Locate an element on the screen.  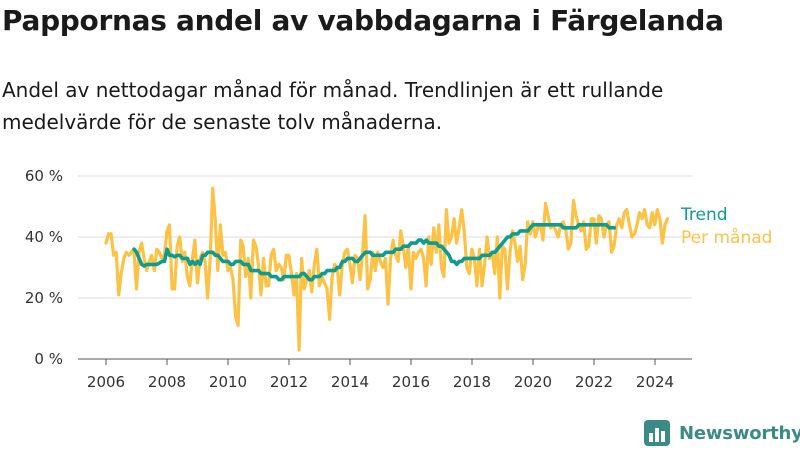
brand-logo: Newsworthy is located at coordinates (722, 433).